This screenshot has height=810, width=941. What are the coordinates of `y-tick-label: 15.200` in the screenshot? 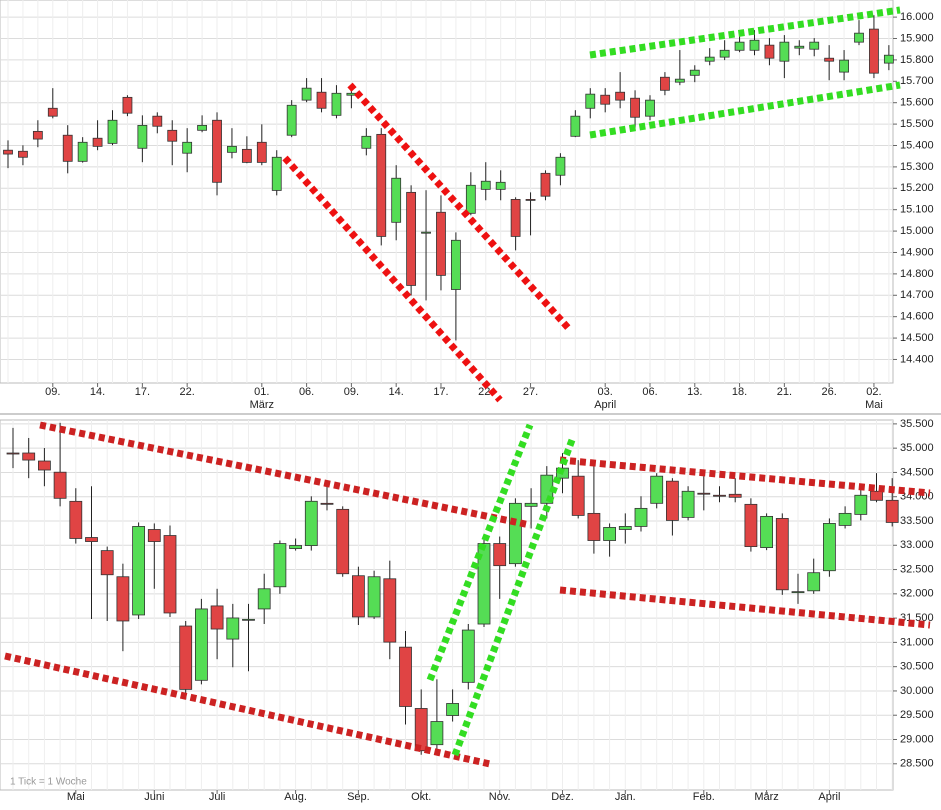 It's located at (917, 188).